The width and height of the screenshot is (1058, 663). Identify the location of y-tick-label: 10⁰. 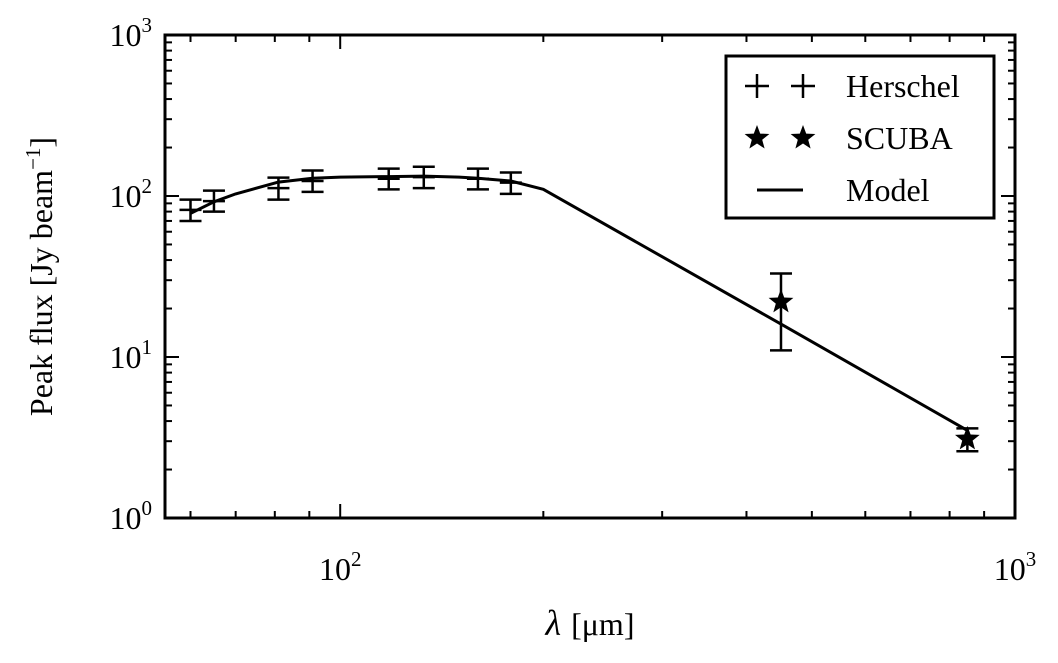
(131, 516).